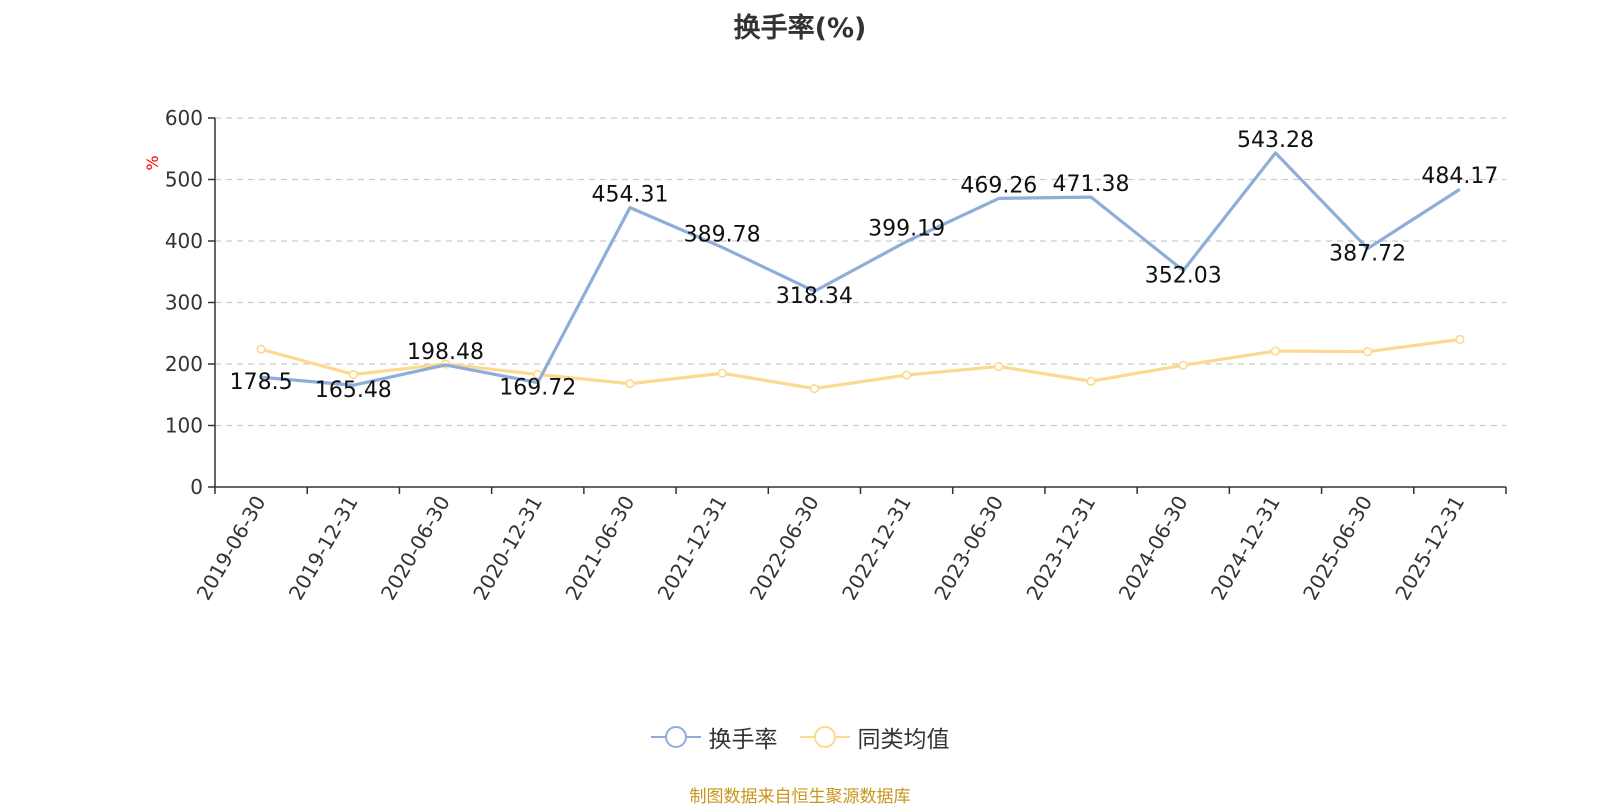  What do you see at coordinates (599, 548) in the screenshot?
I see `x-tick-label: 2021-06-30` at bounding box center [599, 548].